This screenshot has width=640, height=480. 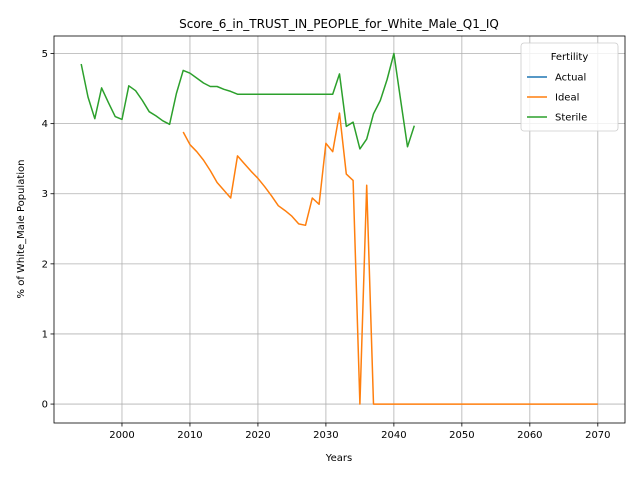 I want to click on x-tick-label: 2050, so click(x=461, y=435).